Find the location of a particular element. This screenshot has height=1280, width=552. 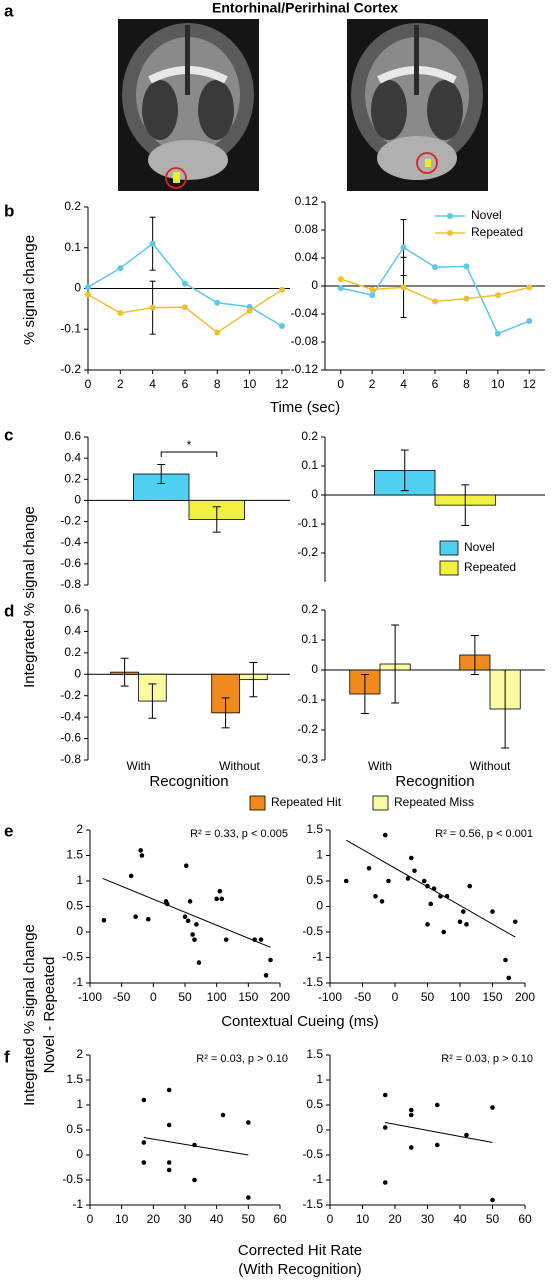

annotation: R² = 0.56, p < 0.001 is located at coordinates (484, 834).